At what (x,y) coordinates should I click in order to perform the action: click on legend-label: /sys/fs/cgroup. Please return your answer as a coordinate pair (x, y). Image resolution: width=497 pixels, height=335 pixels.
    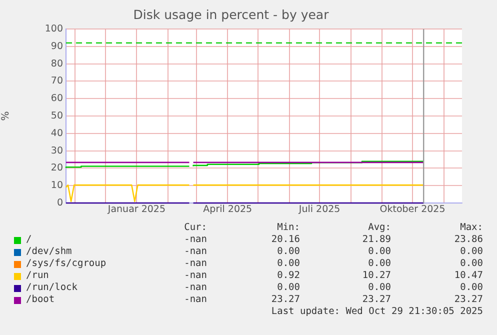
    Looking at the image, I should click on (66, 264).